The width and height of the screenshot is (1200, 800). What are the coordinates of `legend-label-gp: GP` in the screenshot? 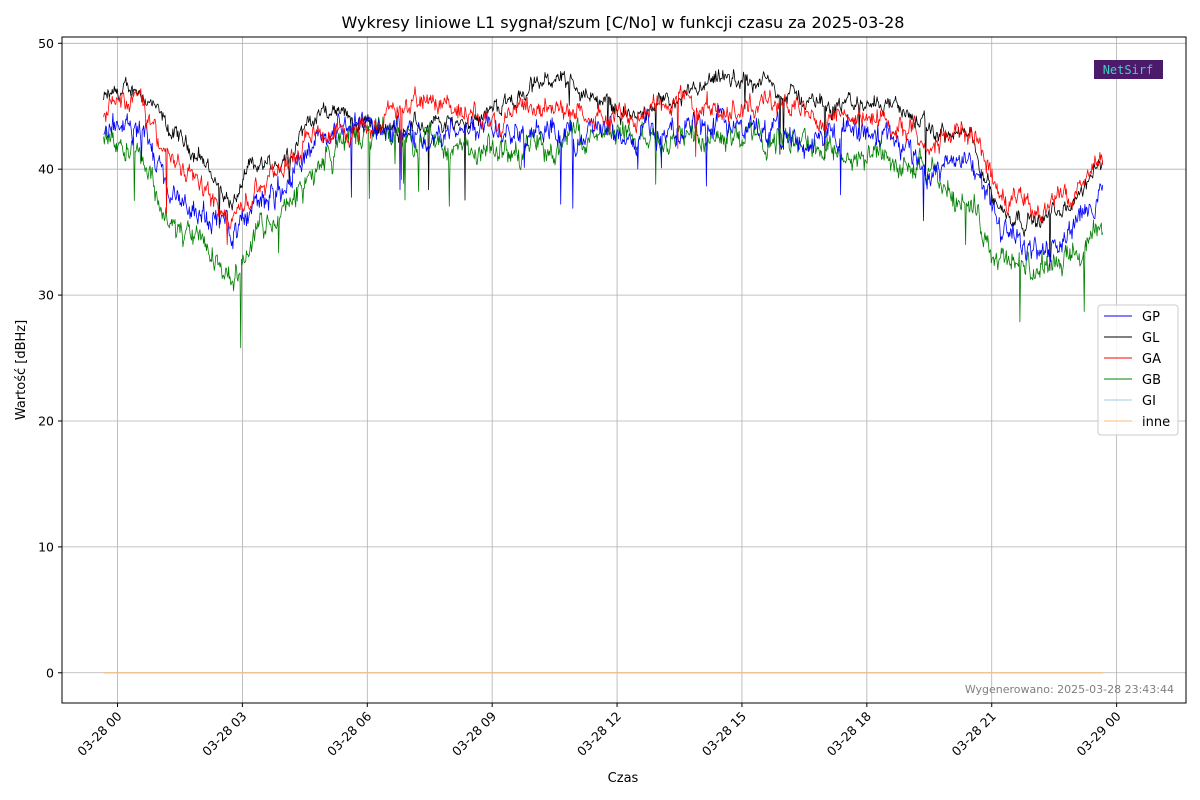 It's located at (1151, 317).